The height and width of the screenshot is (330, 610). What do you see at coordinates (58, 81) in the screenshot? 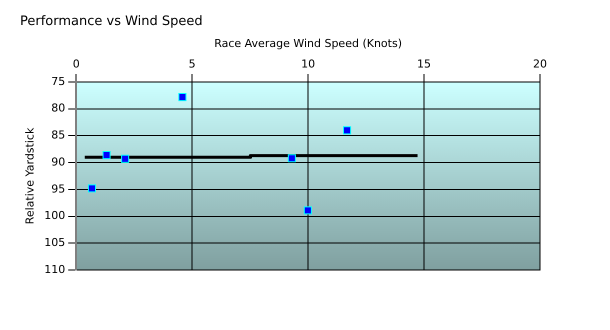
I see `y-tick-label: 75` at bounding box center [58, 81].